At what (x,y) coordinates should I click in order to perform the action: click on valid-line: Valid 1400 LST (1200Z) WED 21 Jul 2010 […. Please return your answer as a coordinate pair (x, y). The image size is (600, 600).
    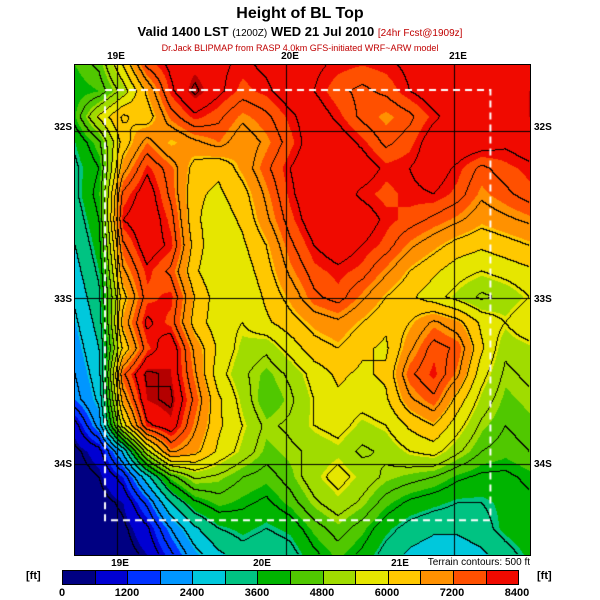
    Looking at the image, I should click on (300, 31).